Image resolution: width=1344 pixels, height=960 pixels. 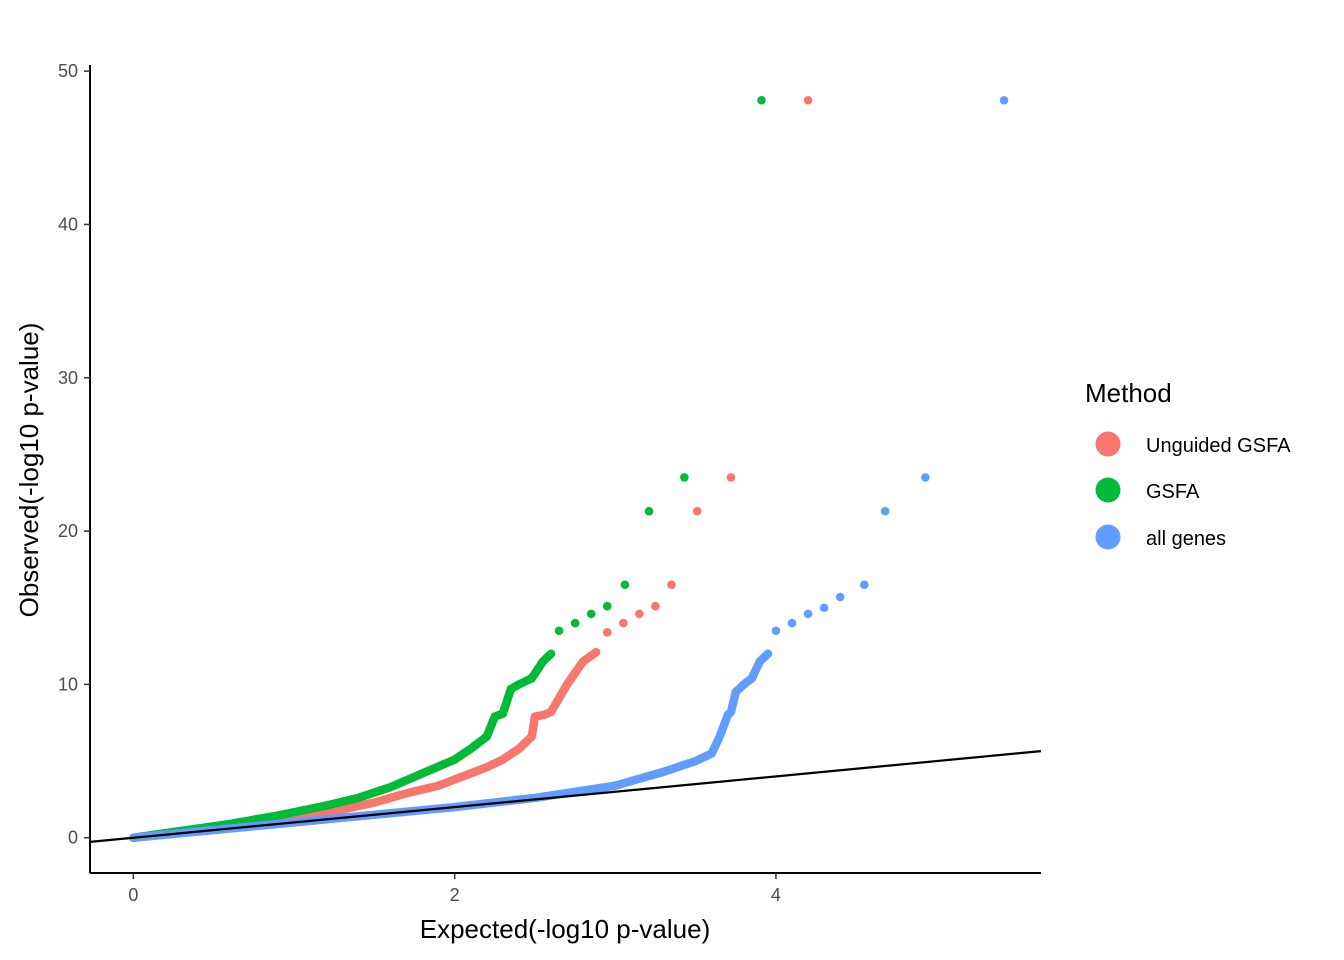 What do you see at coordinates (1108, 537) in the screenshot?
I see `legend-key-all-genes` at bounding box center [1108, 537].